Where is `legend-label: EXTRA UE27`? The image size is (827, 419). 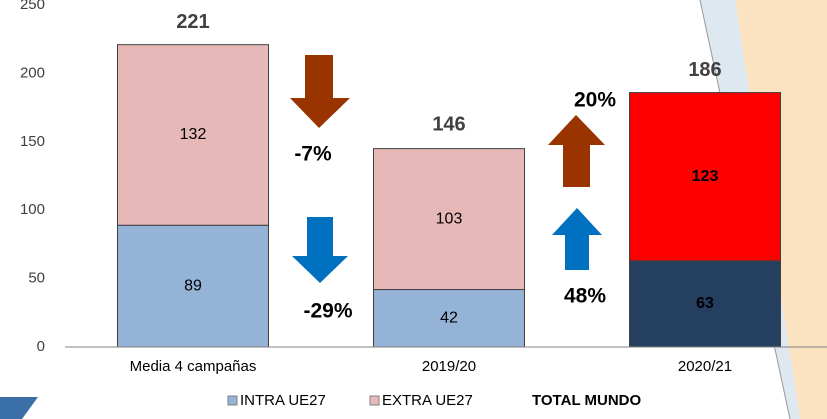 legend-label: EXTRA UE27 is located at coordinates (427, 400).